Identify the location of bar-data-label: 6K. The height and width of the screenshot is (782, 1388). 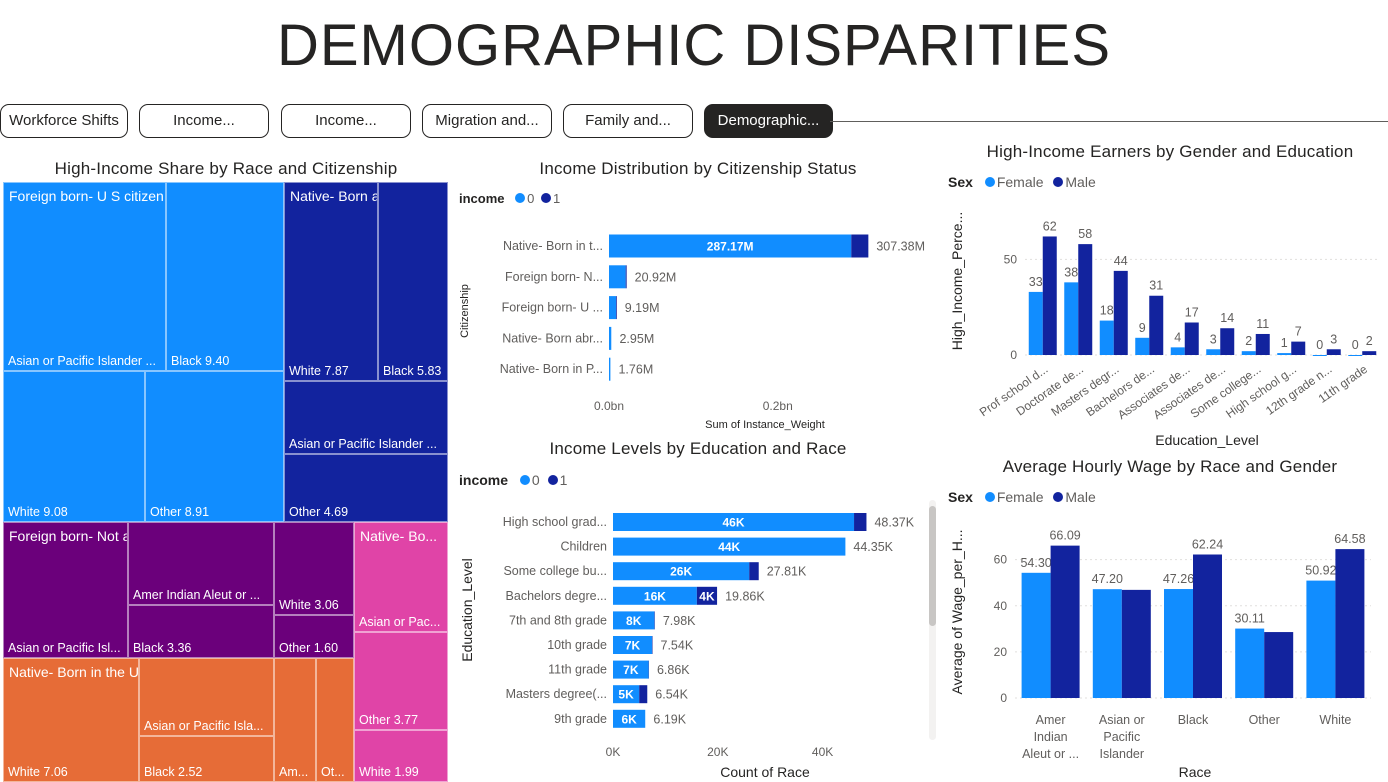
(629, 719).